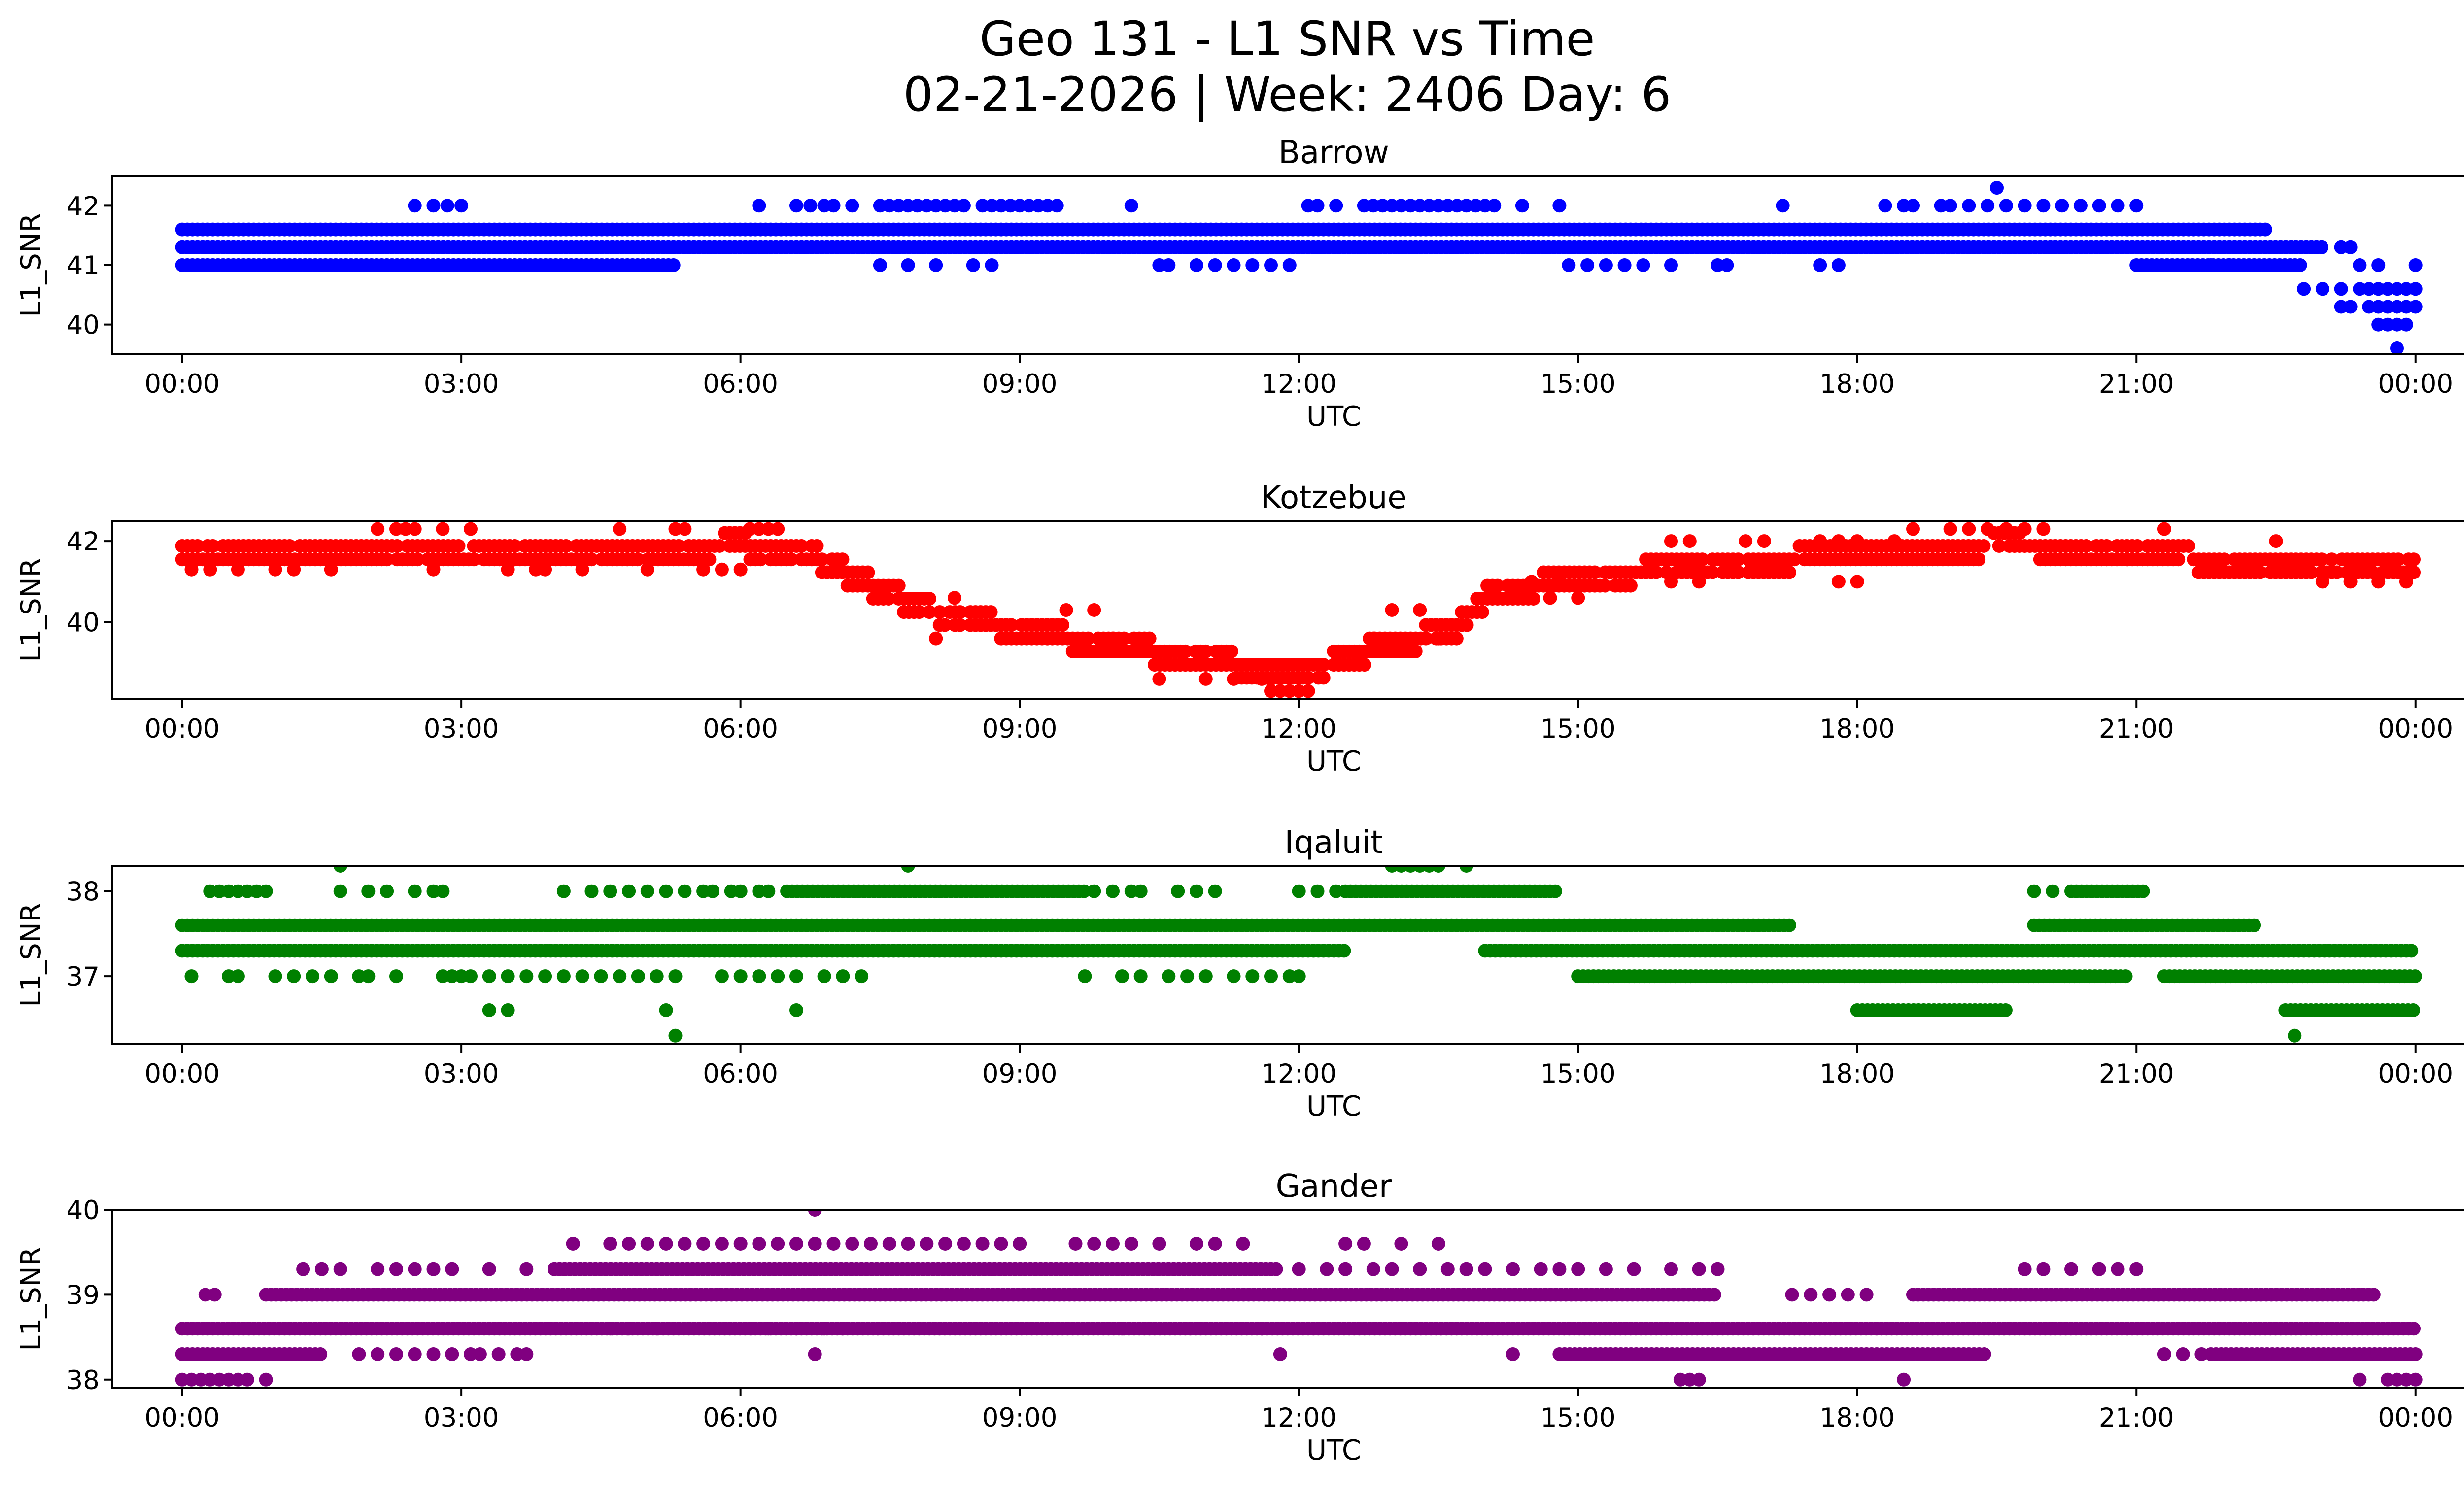 The width and height of the screenshot is (2464, 1497). What do you see at coordinates (1299, 1298) in the screenshot?
I see `data-points-gander` at bounding box center [1299, 1298].